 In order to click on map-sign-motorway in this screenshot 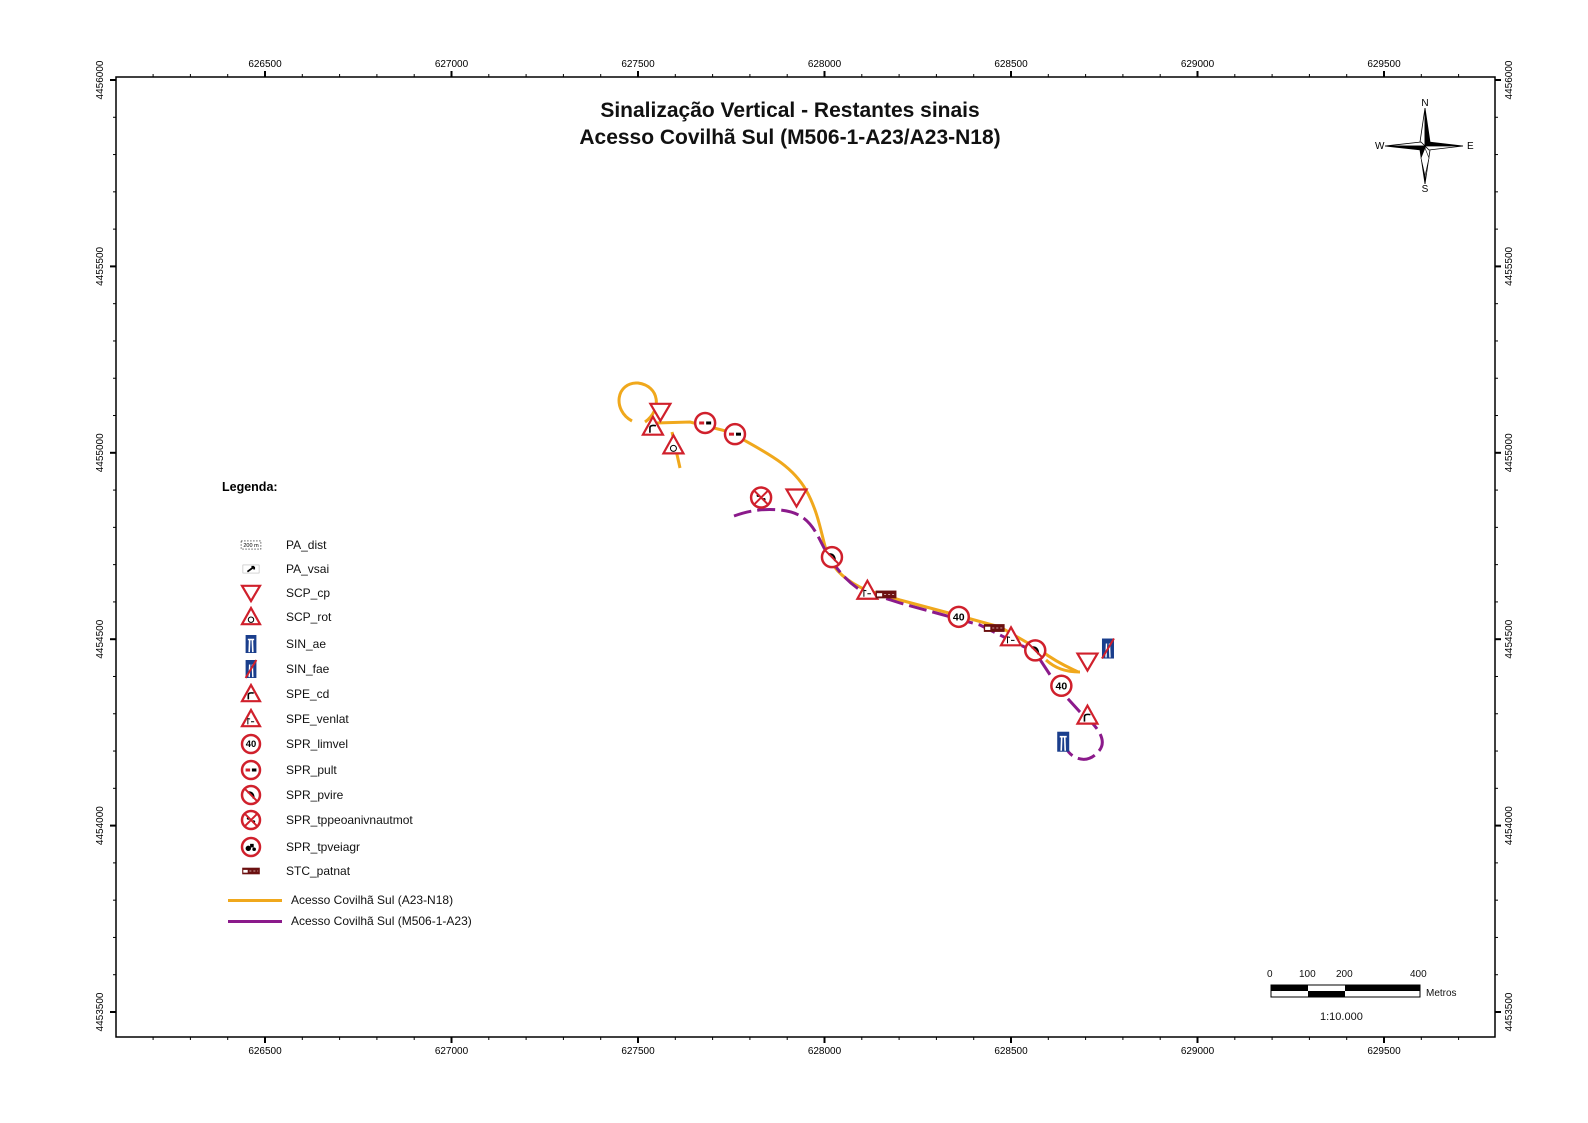, I will do `click(1063, 741)`.